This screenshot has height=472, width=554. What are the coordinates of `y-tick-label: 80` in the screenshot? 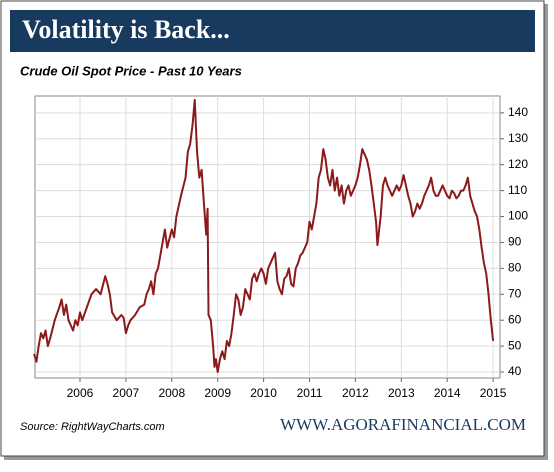 It's located at (515, 268).